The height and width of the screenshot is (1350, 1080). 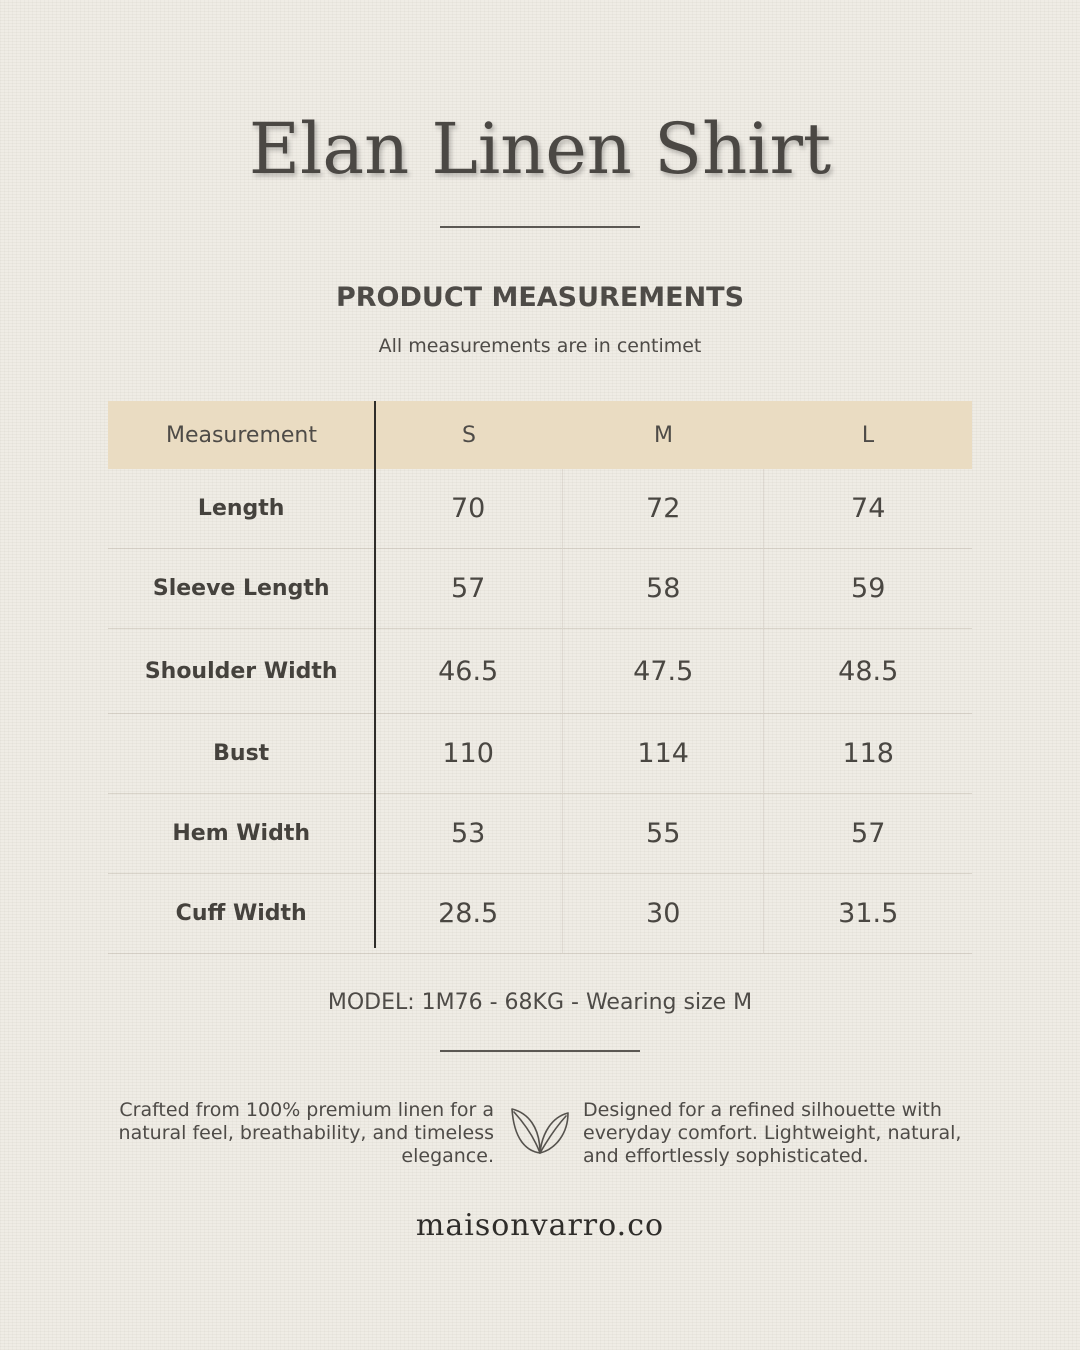 I want to click on cell-l: 48.5, so click(x=867, y=671).